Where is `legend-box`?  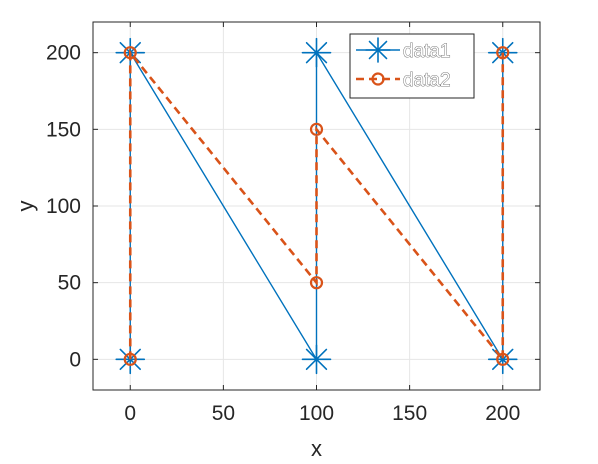 legend-box is located at coordinates (412, 66).